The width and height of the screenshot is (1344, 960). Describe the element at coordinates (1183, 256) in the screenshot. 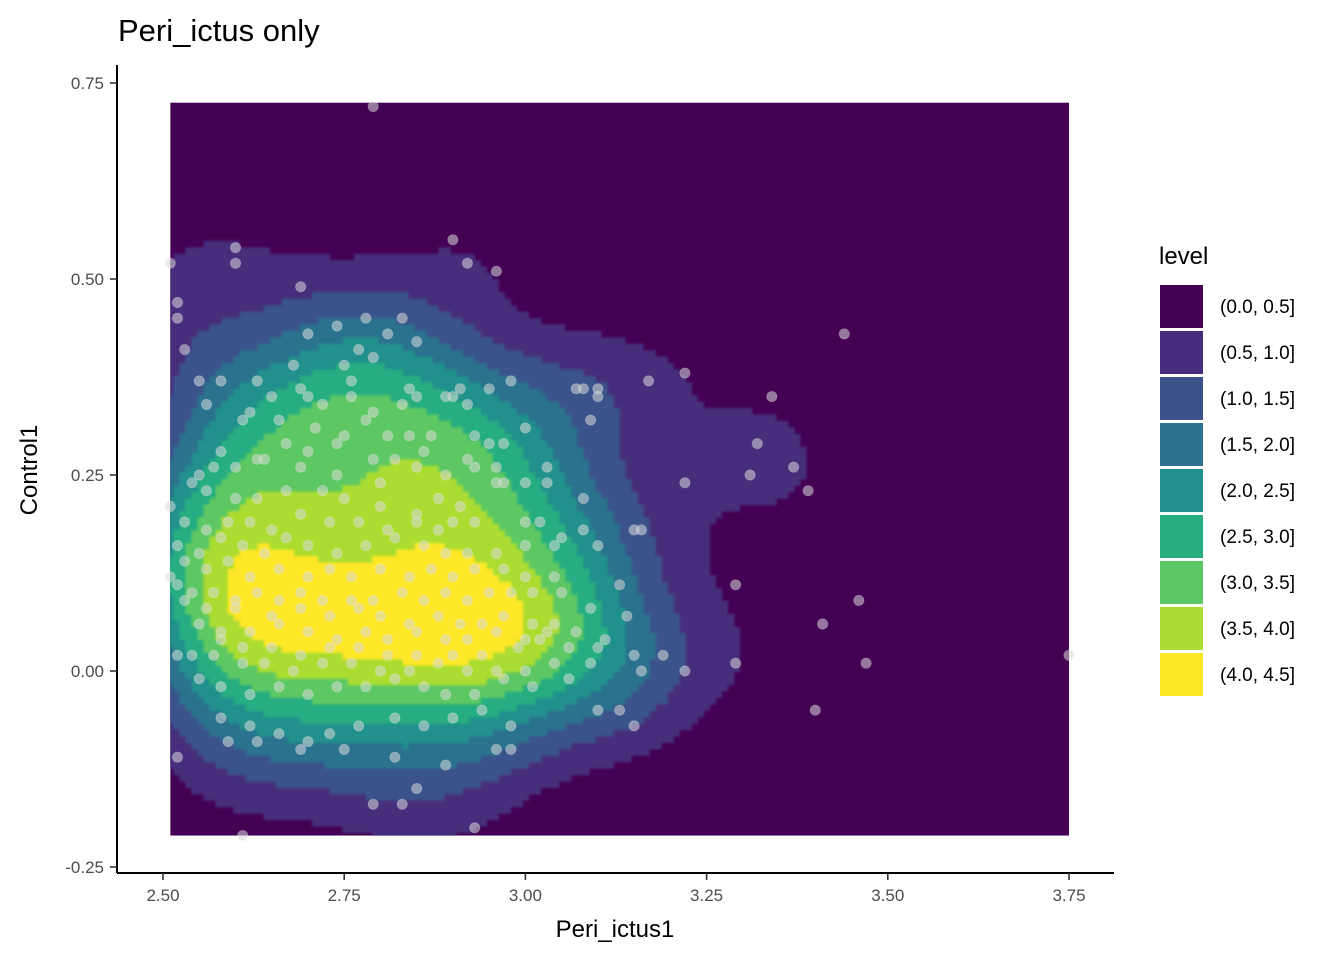

I see `legend-title: level` at that location.